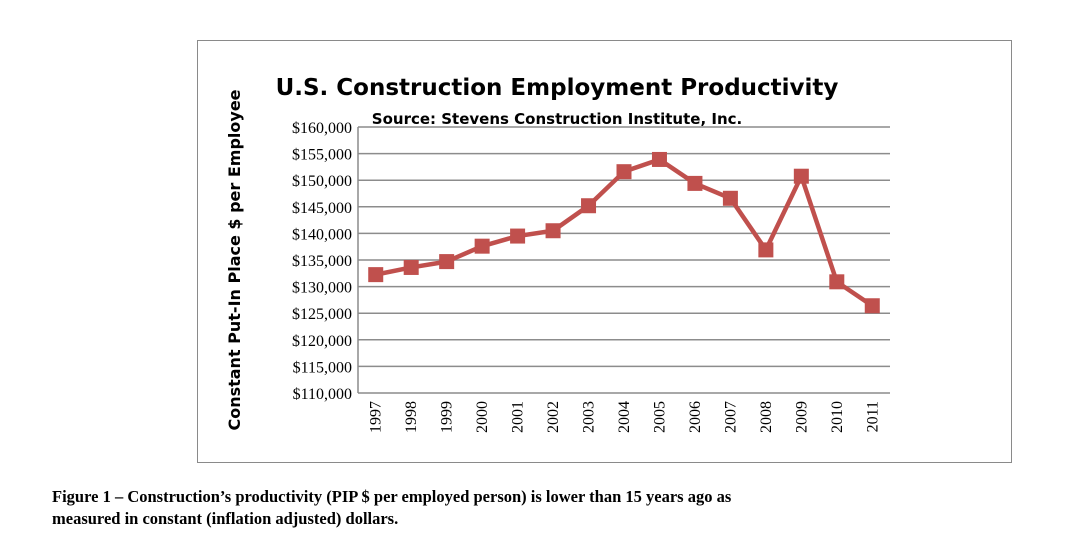 The image size is (1067, 550). I want to click on data-point-2006, so click(695, 183).